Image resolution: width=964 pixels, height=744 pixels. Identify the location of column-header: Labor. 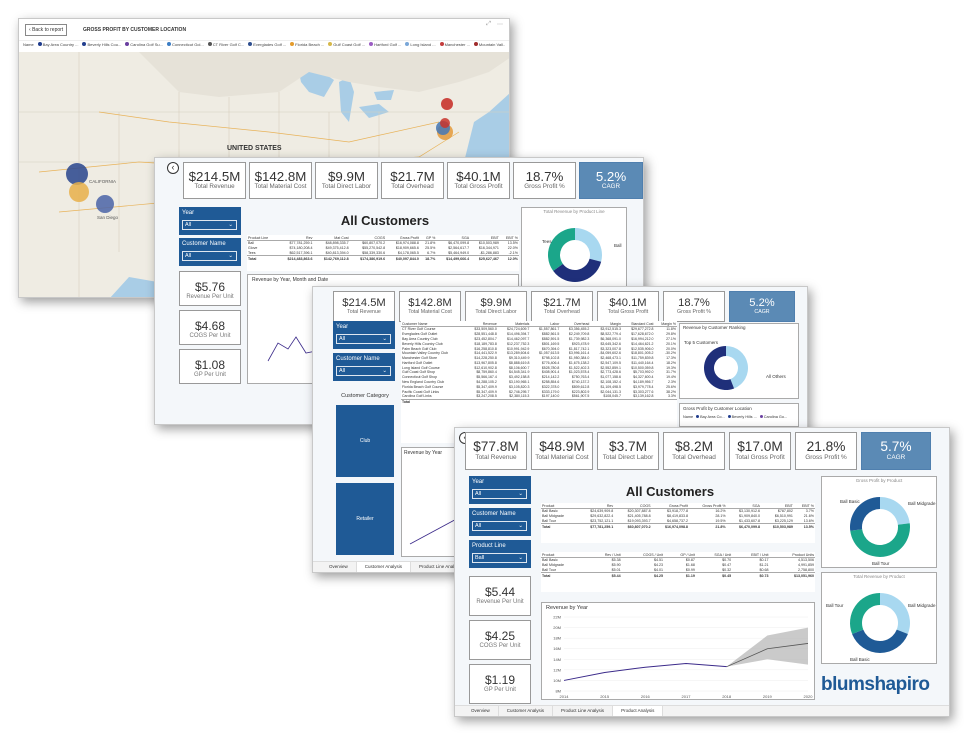
(545, 324).